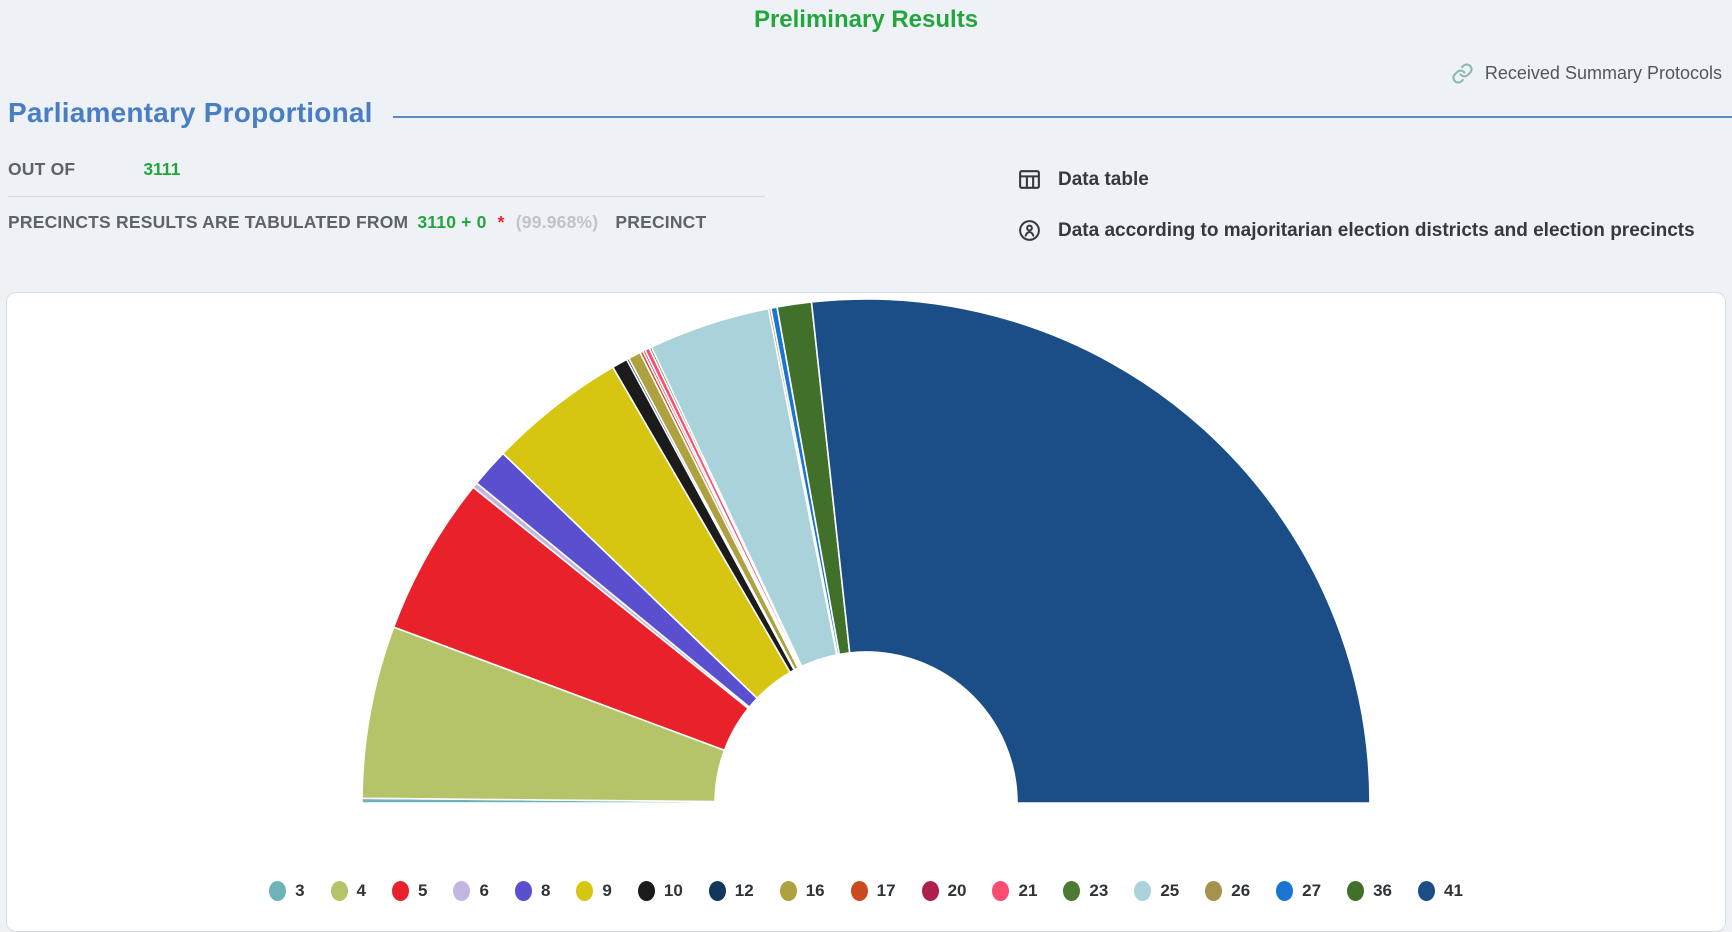  I want to click on legend-item-20: 20, so click(944, 891).